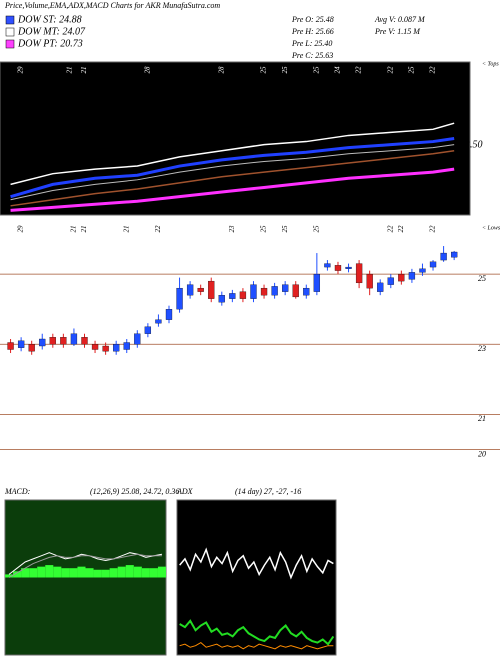 Image resolution: width=500 pixels, height=665 pixels. What do you see at coordinates (397, 31) in the screenshot?
I see `stat: Pre V: 1.15 M` at bounding box center [397, 31].